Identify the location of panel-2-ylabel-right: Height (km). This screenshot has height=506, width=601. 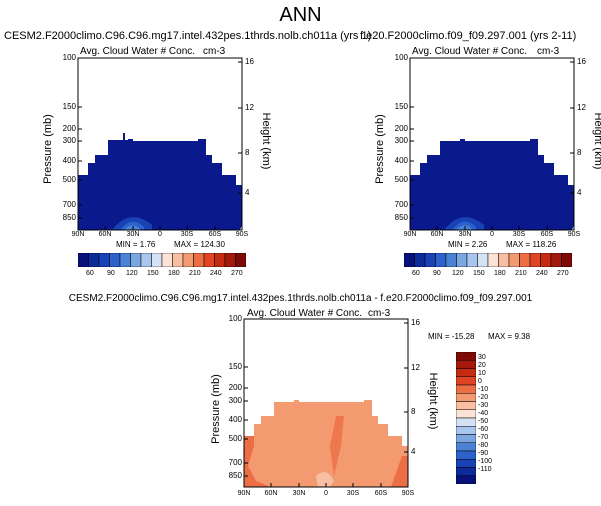
(596, 141).